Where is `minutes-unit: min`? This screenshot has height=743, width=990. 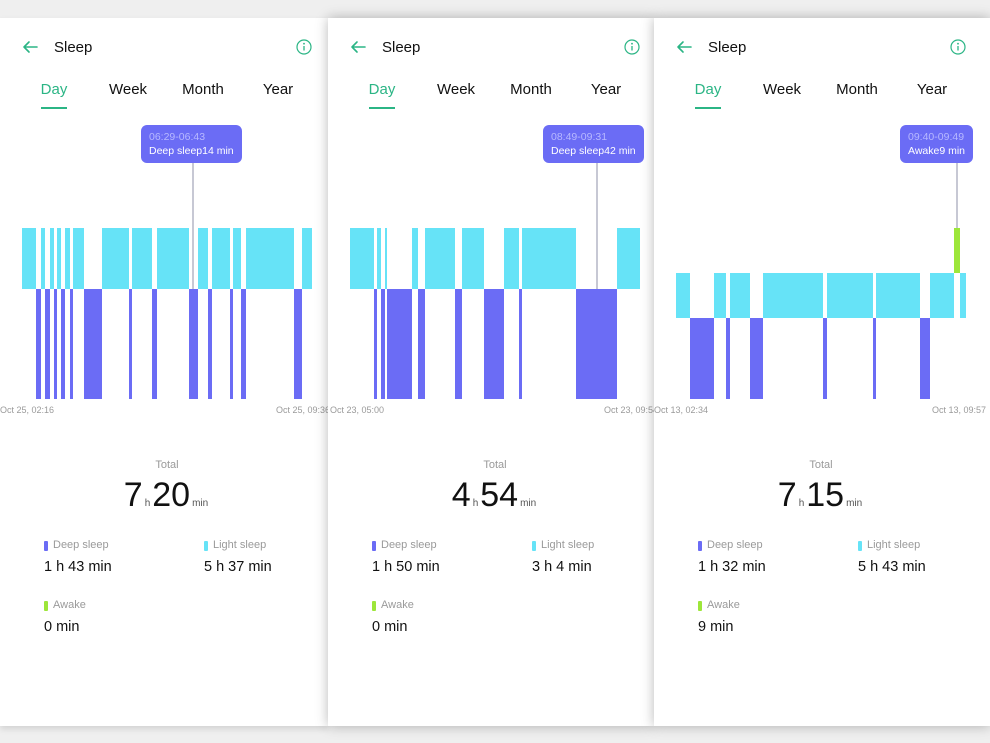
minutes-unit: min is located at coordinates (528, 503).